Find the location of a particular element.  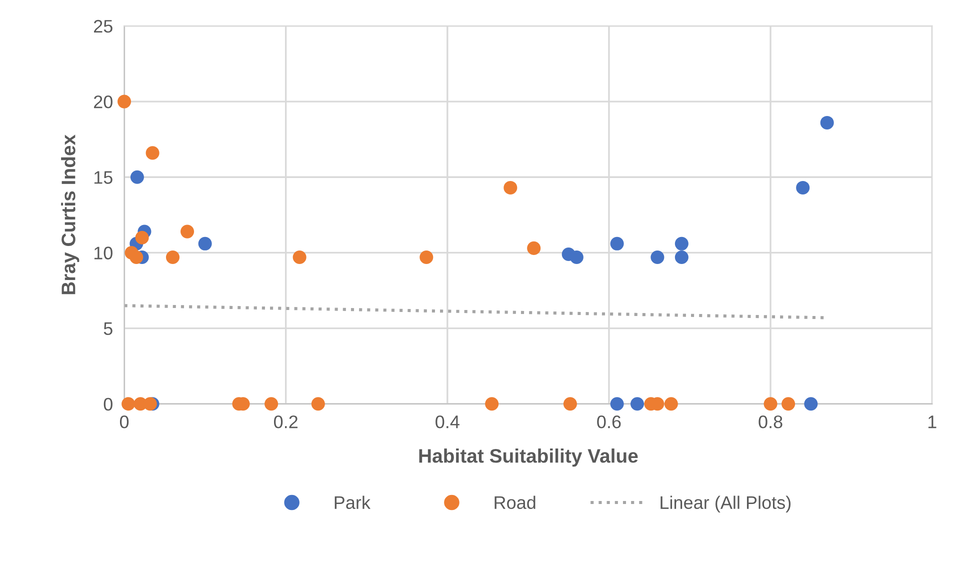

x-axis-title: Habitat Suitability Value is located at coordinates (528, 457).